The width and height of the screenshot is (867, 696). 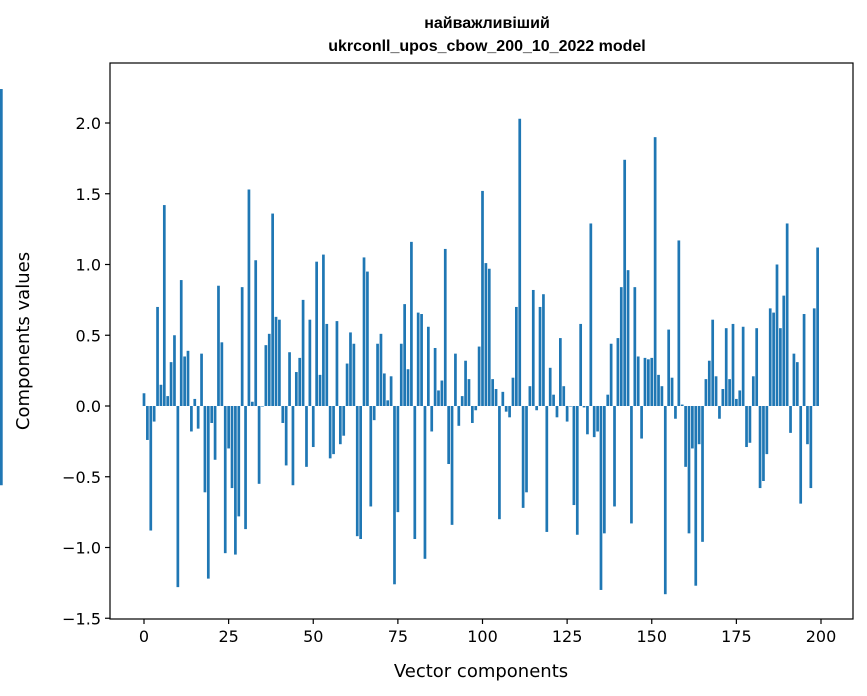 What do you see at coordinates (736, 636) in the screenshot?
I see `x-tick-label: 175` at bounding box center [736, 636].